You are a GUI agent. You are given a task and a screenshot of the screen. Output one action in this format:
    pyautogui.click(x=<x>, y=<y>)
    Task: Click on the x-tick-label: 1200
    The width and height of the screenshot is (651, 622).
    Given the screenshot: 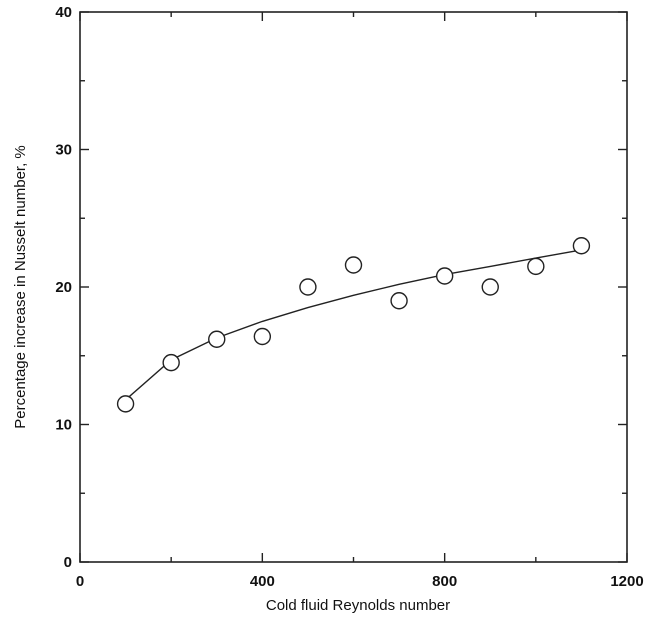 What is the action you would take?
    pyautogui.click(x=626, y=581)
    